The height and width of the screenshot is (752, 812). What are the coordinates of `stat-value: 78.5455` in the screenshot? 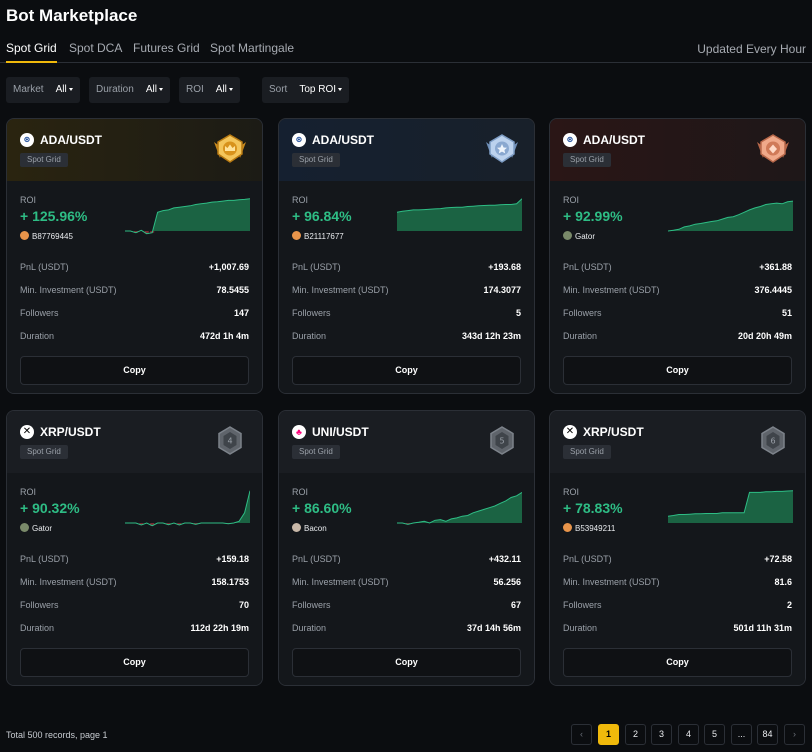 It's located at (232, 290).